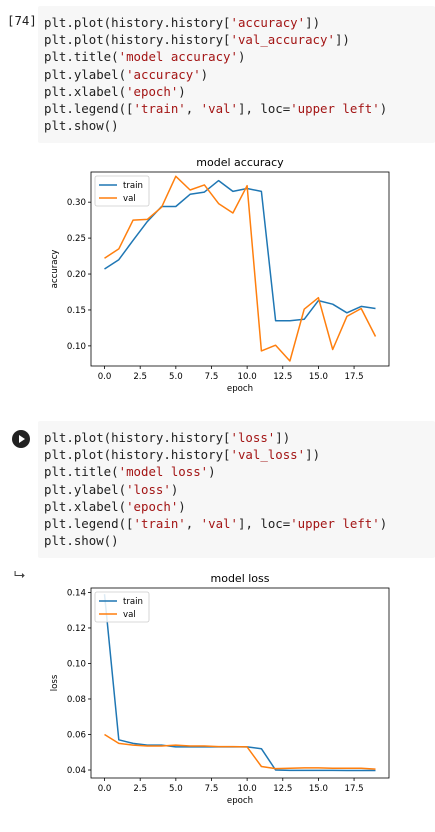  What do you see at coordinates (76, 629) in the screenshot?
I see `y-tick-label: 0.12` at bounding box center [76, 629].